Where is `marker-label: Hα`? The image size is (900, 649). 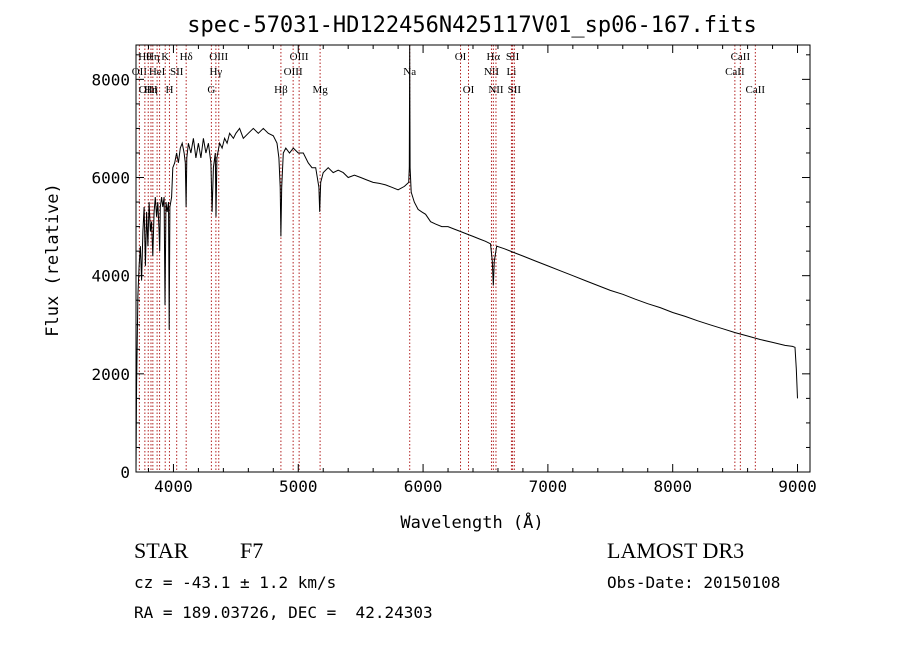 marker-label: Hα is located at coordinates (493, 57).